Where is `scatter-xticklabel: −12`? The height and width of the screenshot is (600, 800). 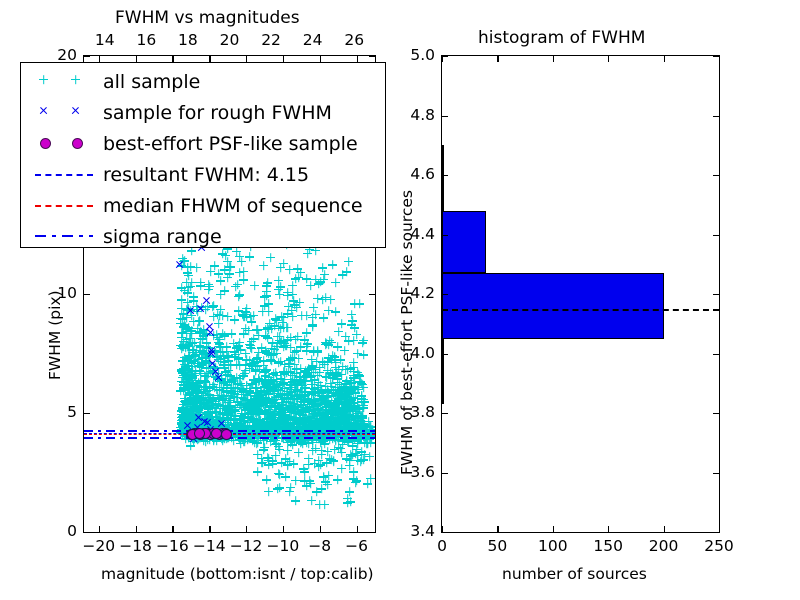 scatter-xticklabel: −12 is located at coordinates (246, 546).